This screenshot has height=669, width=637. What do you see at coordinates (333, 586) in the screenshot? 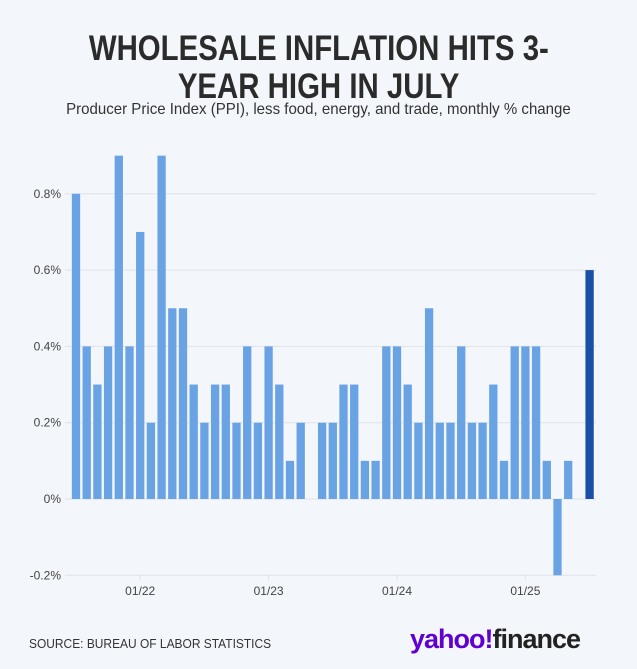
I see `x-axis-labels: 01/22 01/23 01/24 01/25` at bounding box center [333, 586].